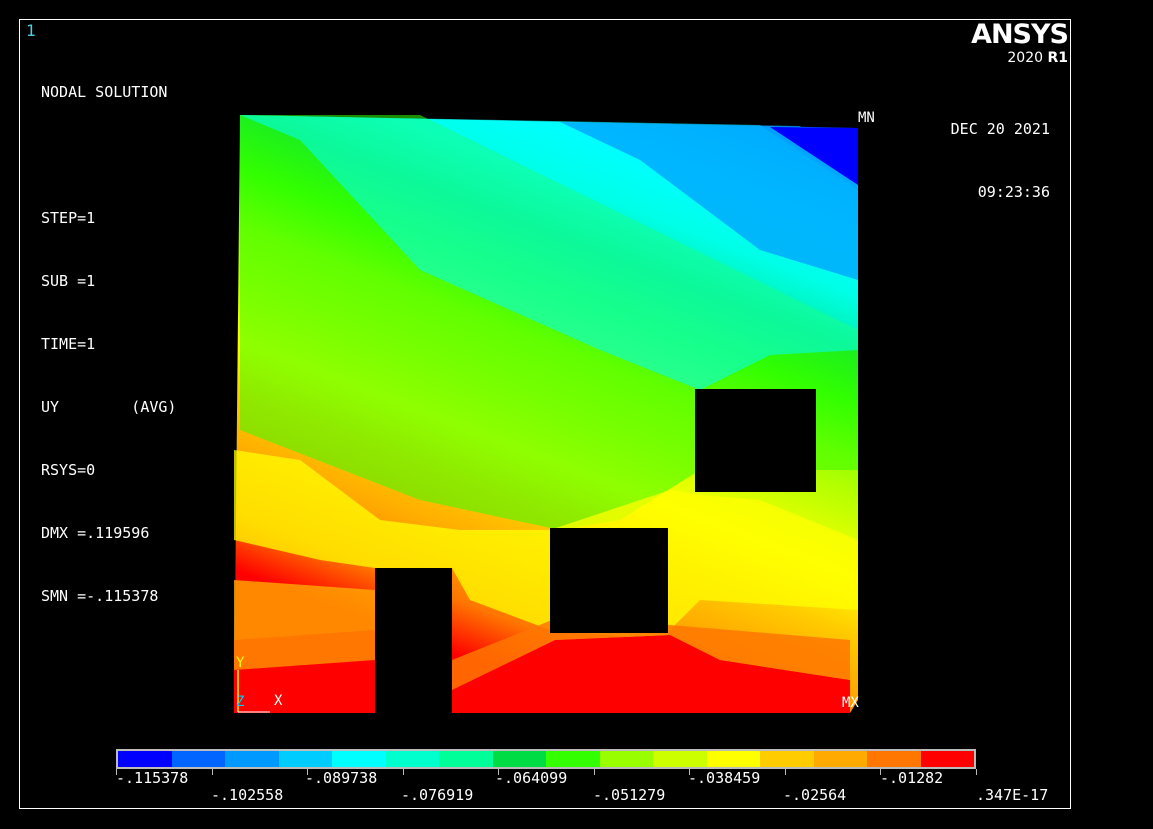  I want to click on info-line: UY (AVG), so click(109, 407).